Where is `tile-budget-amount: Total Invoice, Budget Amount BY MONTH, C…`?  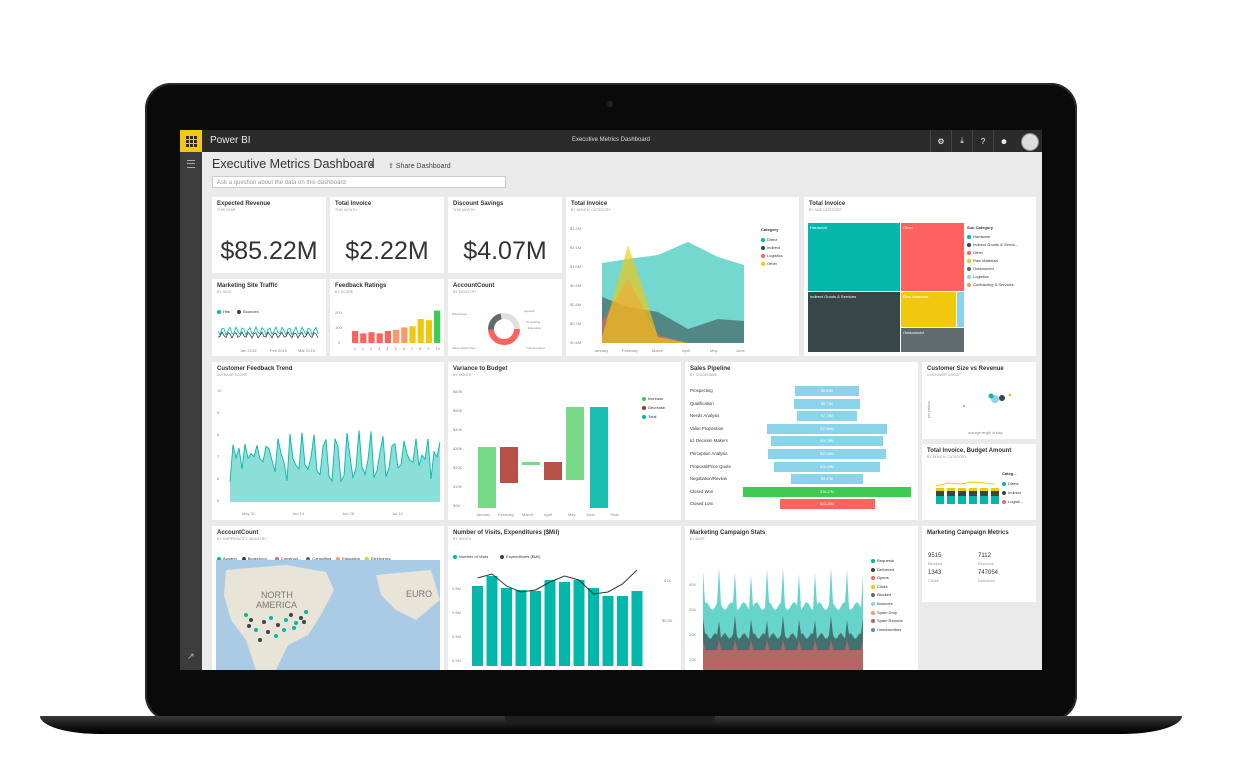
tile-budget-amount: Total Invoice, Budget Amount BY MONTH, C… is located at coordinates (979, 482).